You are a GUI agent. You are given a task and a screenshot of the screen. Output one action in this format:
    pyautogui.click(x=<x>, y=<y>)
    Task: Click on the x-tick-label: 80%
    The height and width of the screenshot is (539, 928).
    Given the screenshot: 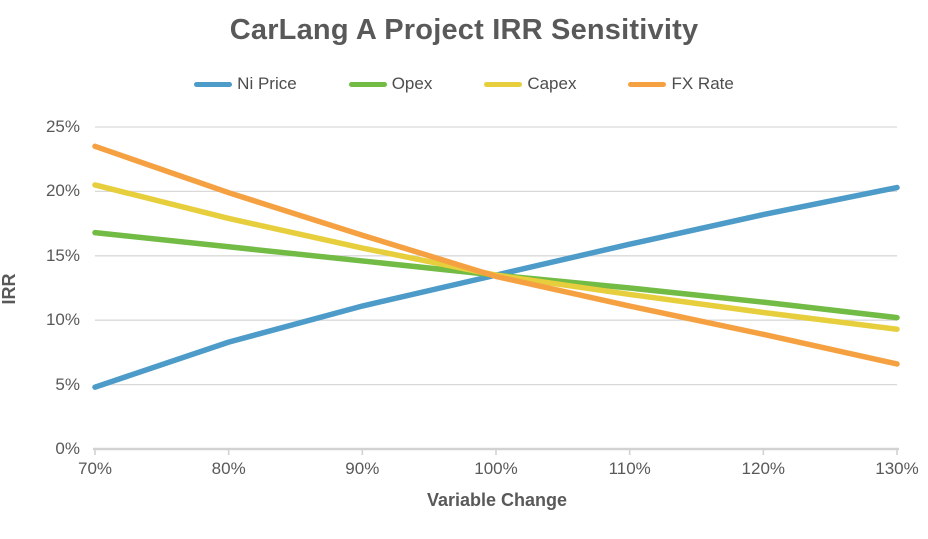 What is the action you would take?
    pyautogui.click(x=228, y=468)
    